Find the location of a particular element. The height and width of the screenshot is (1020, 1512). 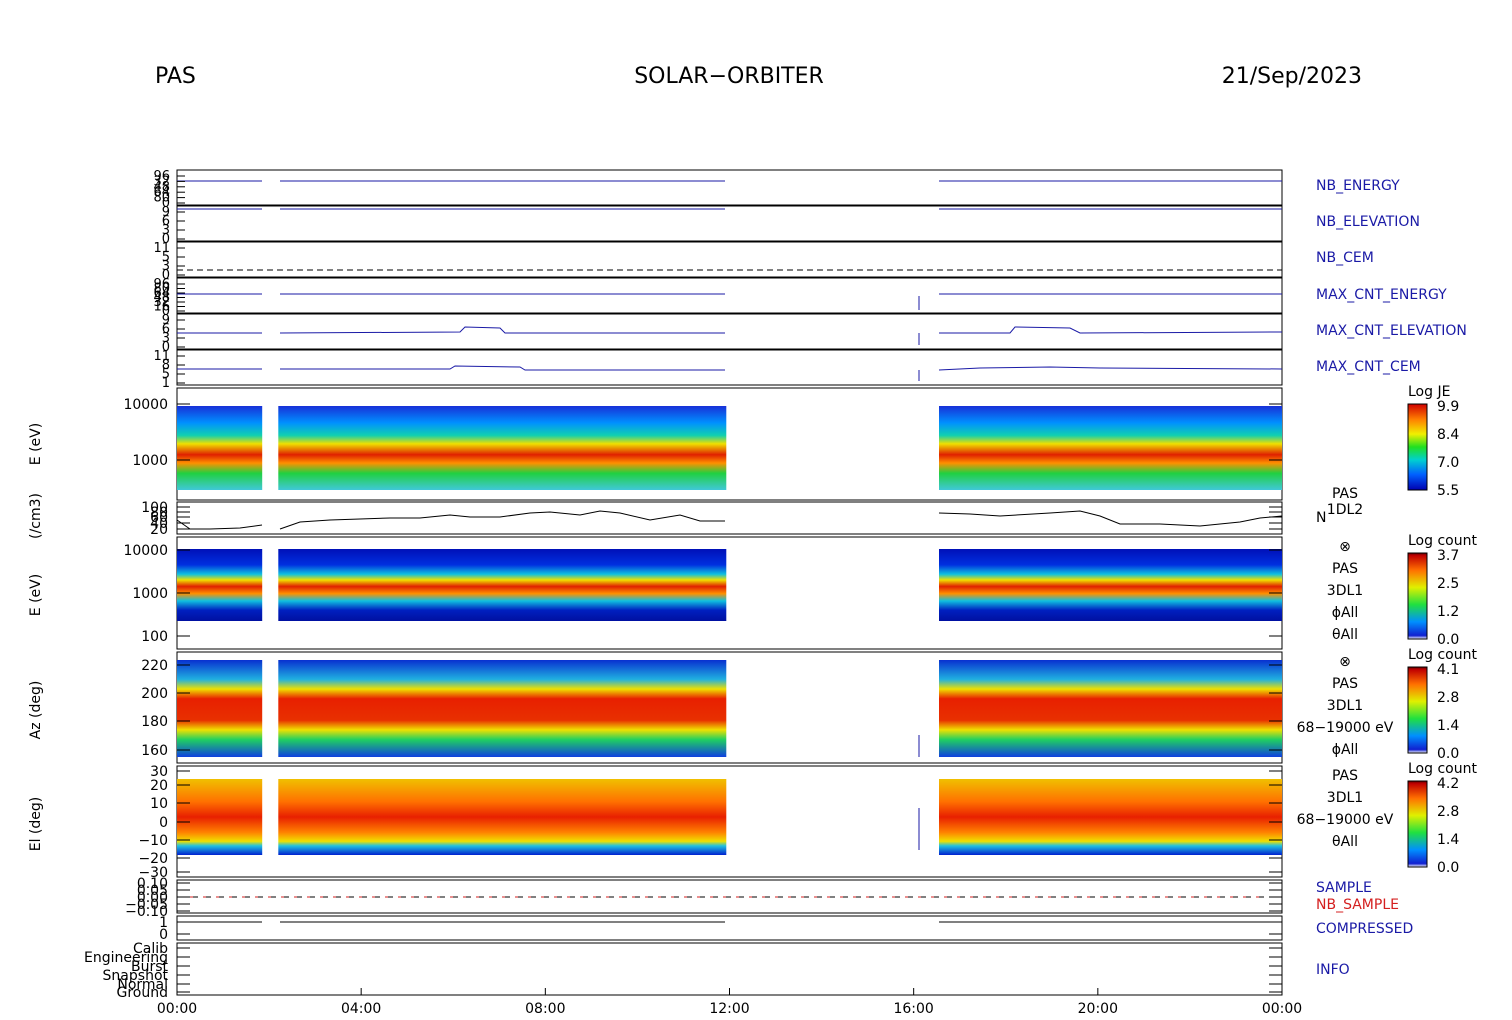

elevation-spectrogram-label-3: 68−19000 eV is located at coordinates (1345, 820).